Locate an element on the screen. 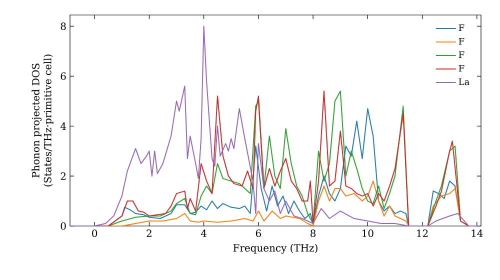 This screenshot has width=500, height=280. y-tick-label: 8 is located at coordinates (63, 26).